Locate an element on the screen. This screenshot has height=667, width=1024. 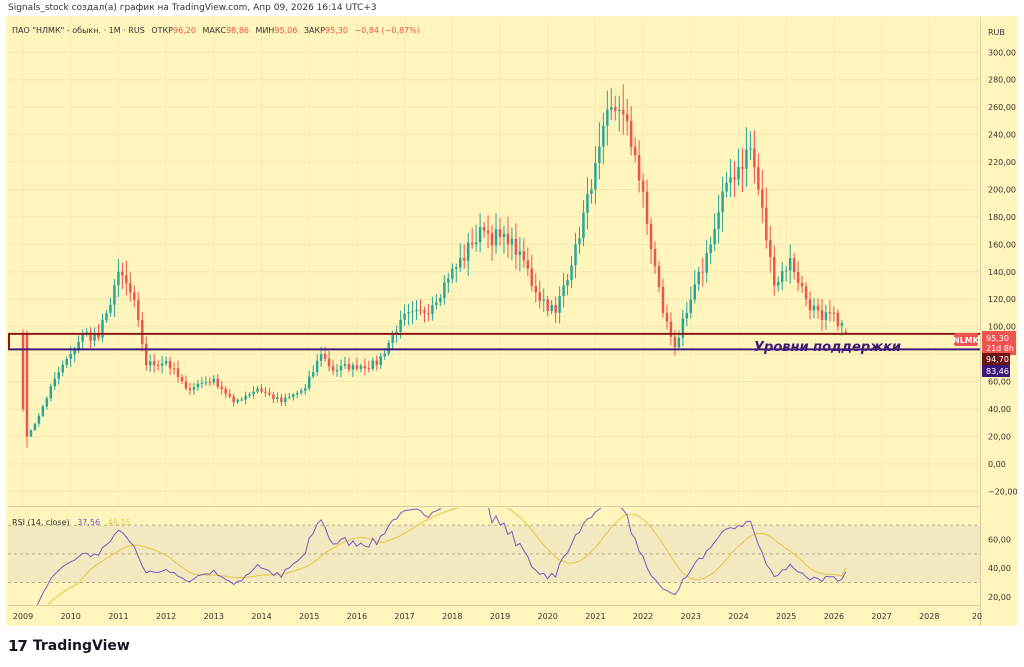
price-tick-label: 120,00 is located at coordinates (1002, 299).